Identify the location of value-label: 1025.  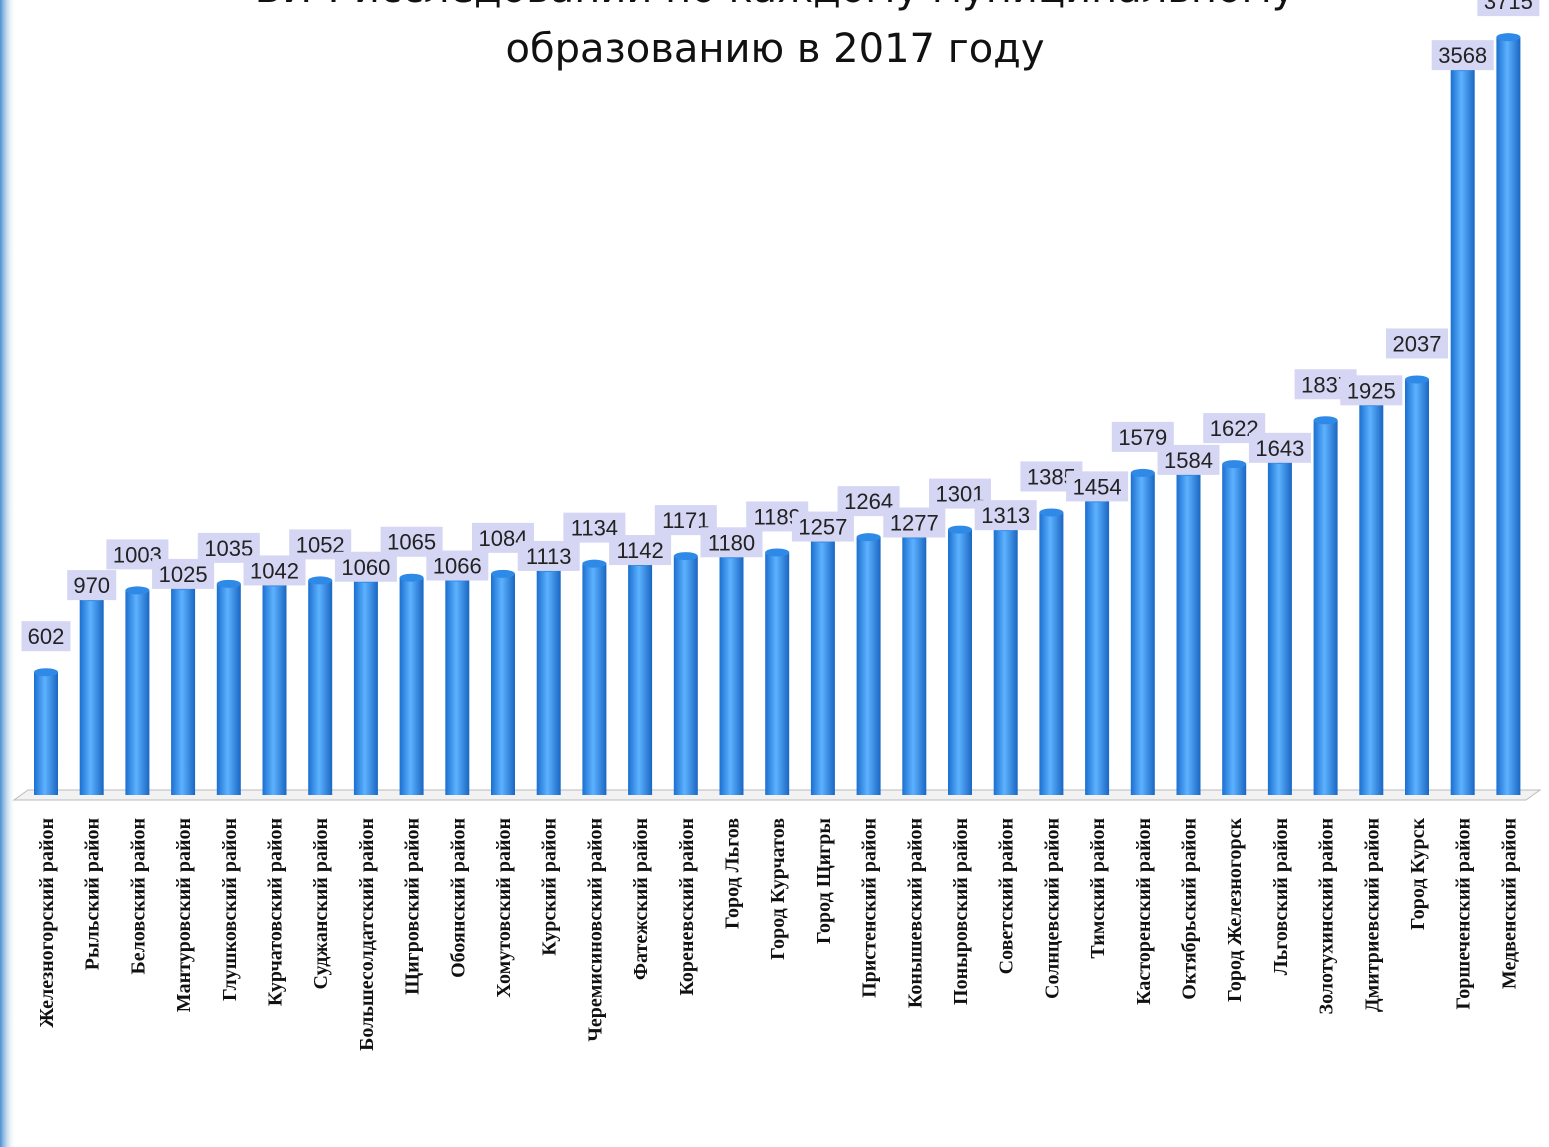
(183, 574).